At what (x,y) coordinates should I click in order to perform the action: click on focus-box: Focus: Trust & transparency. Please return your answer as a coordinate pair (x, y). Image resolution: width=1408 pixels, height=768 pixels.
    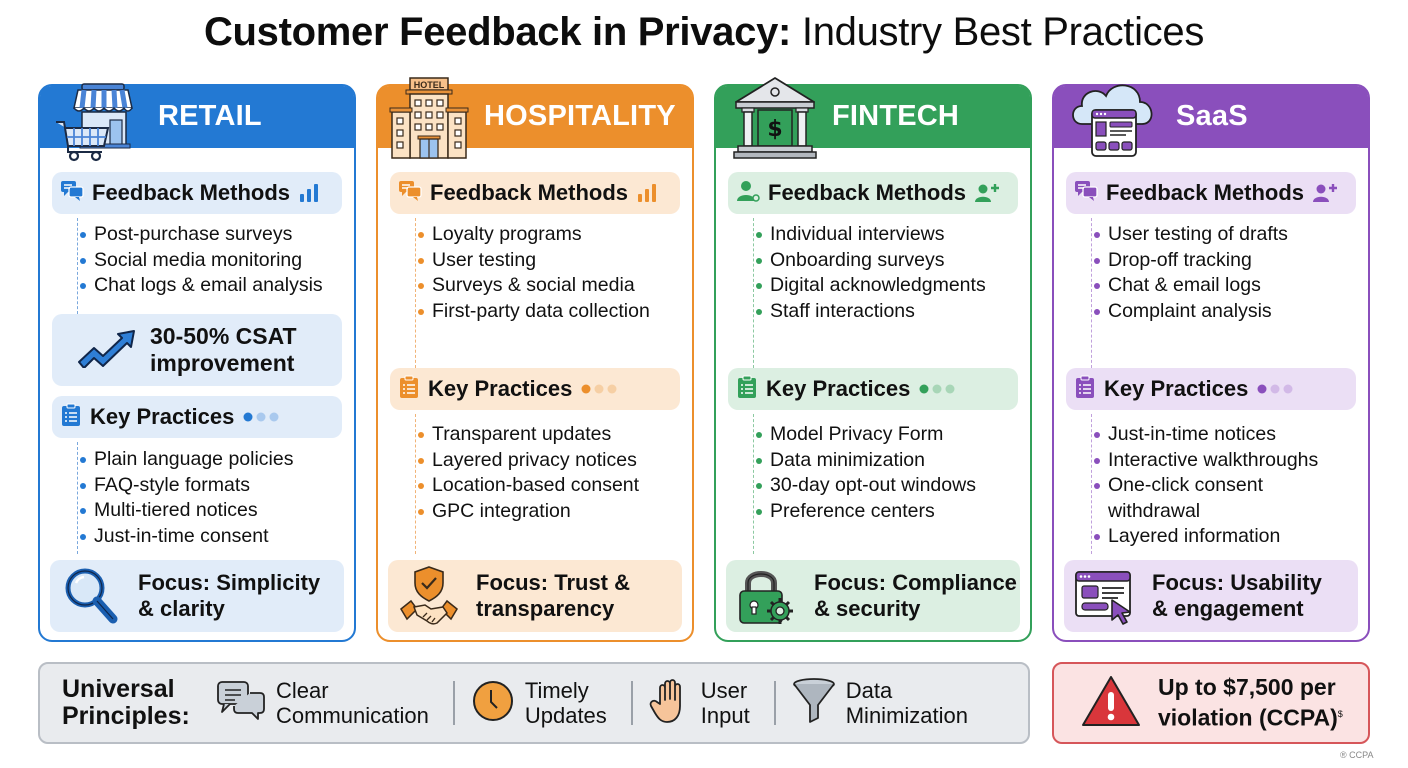
    Looking at the image, I should click on (535, 596).